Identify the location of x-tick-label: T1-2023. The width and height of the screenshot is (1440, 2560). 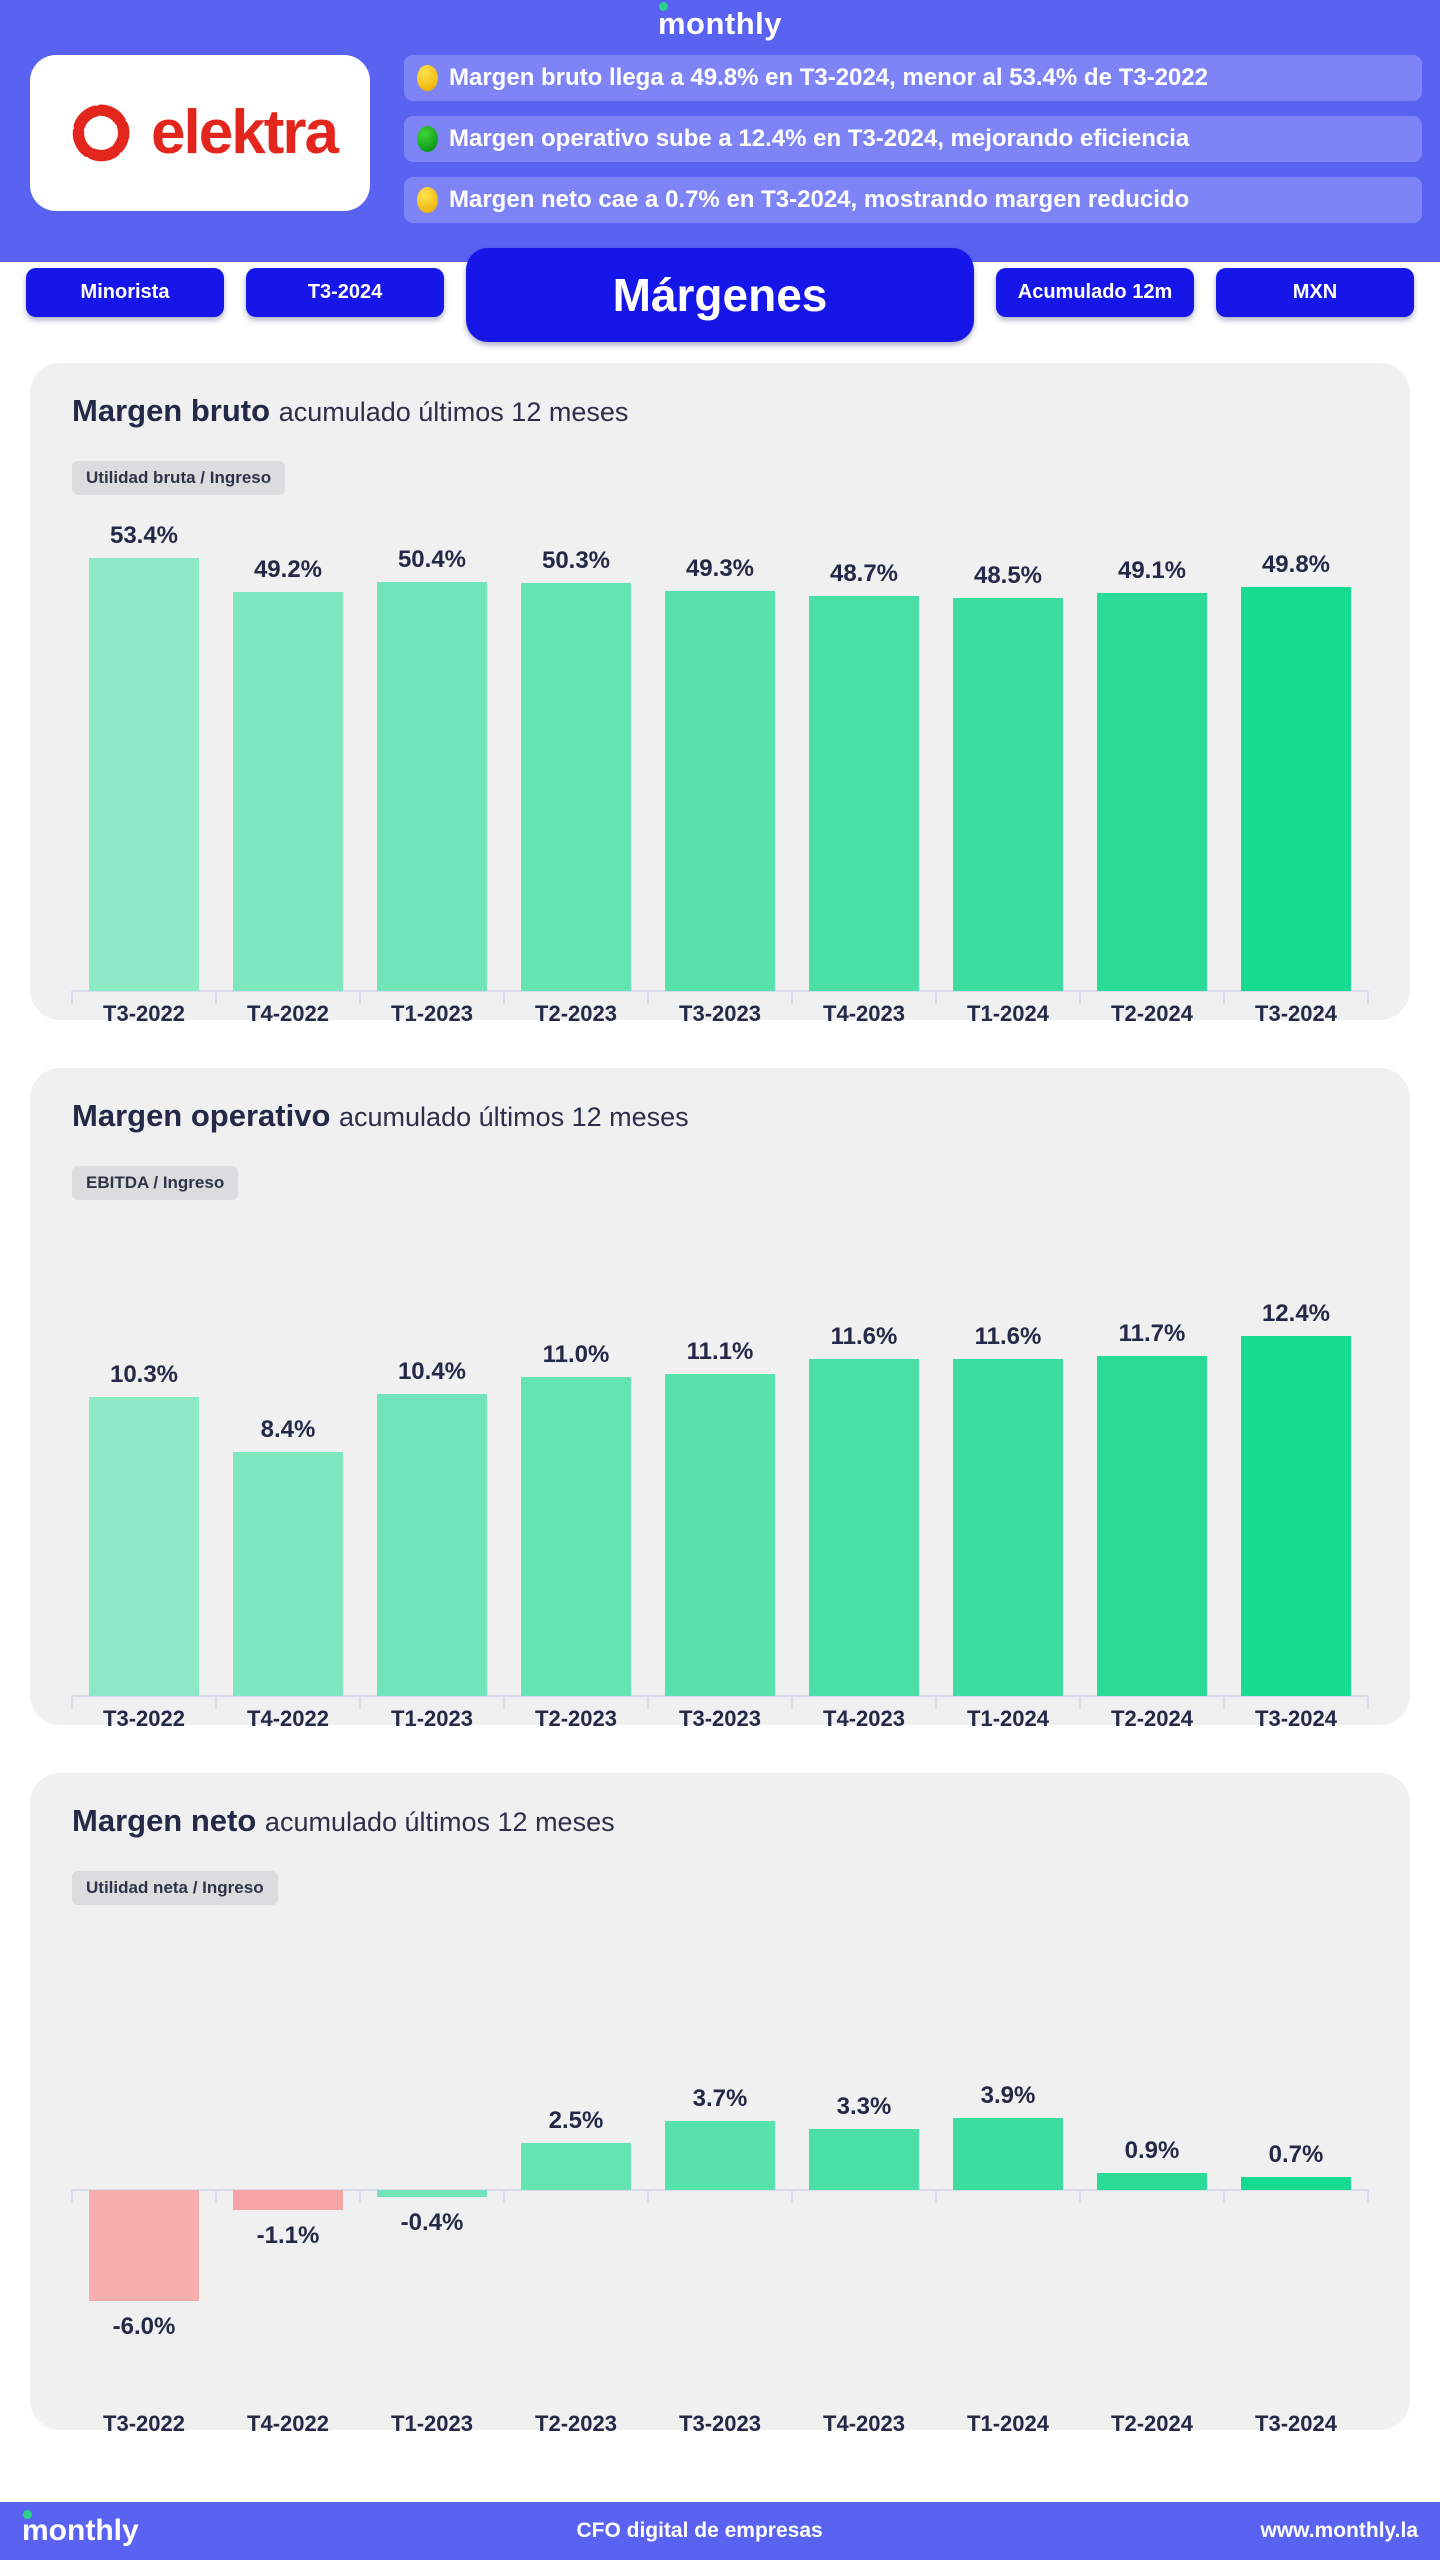
(432, 1718).